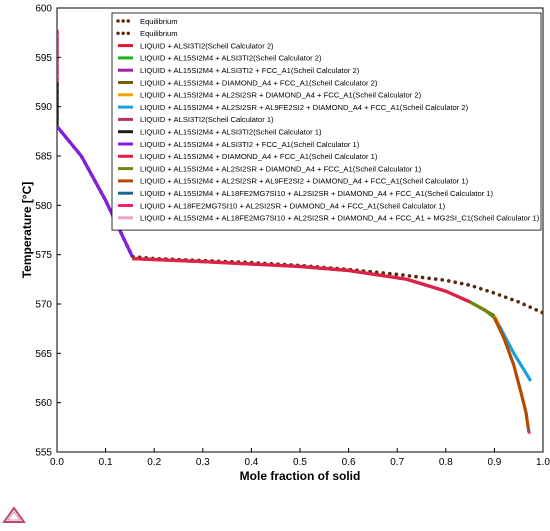 The image size is (550, 531). What do you see at coordinates (251, 462) in the screenshot?
I see `x-tick-label: 0.4` at bounding box center [251, 462].